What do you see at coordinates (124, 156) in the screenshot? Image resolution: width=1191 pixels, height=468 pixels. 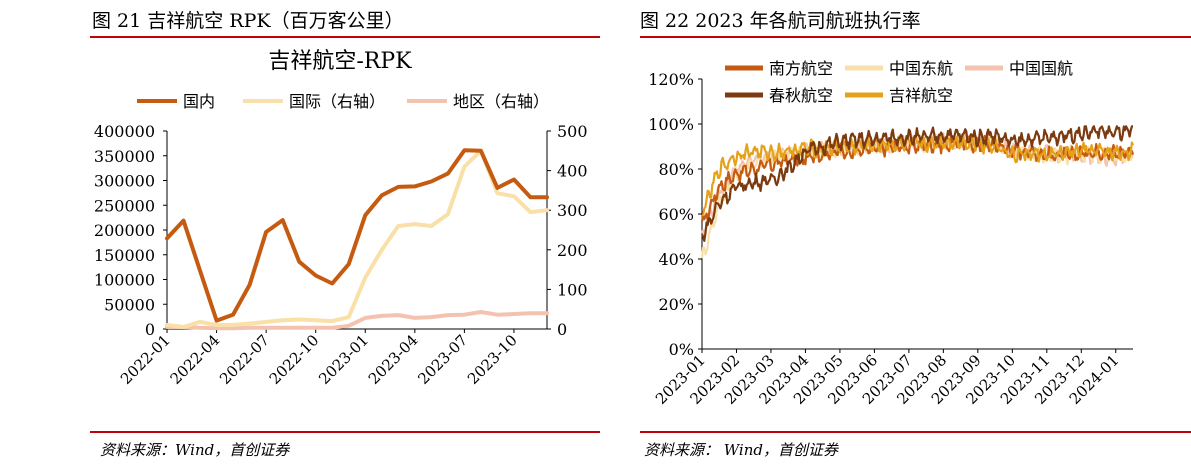 I see `y-left-tick-label: 350000` at bounding box center [124, 156].